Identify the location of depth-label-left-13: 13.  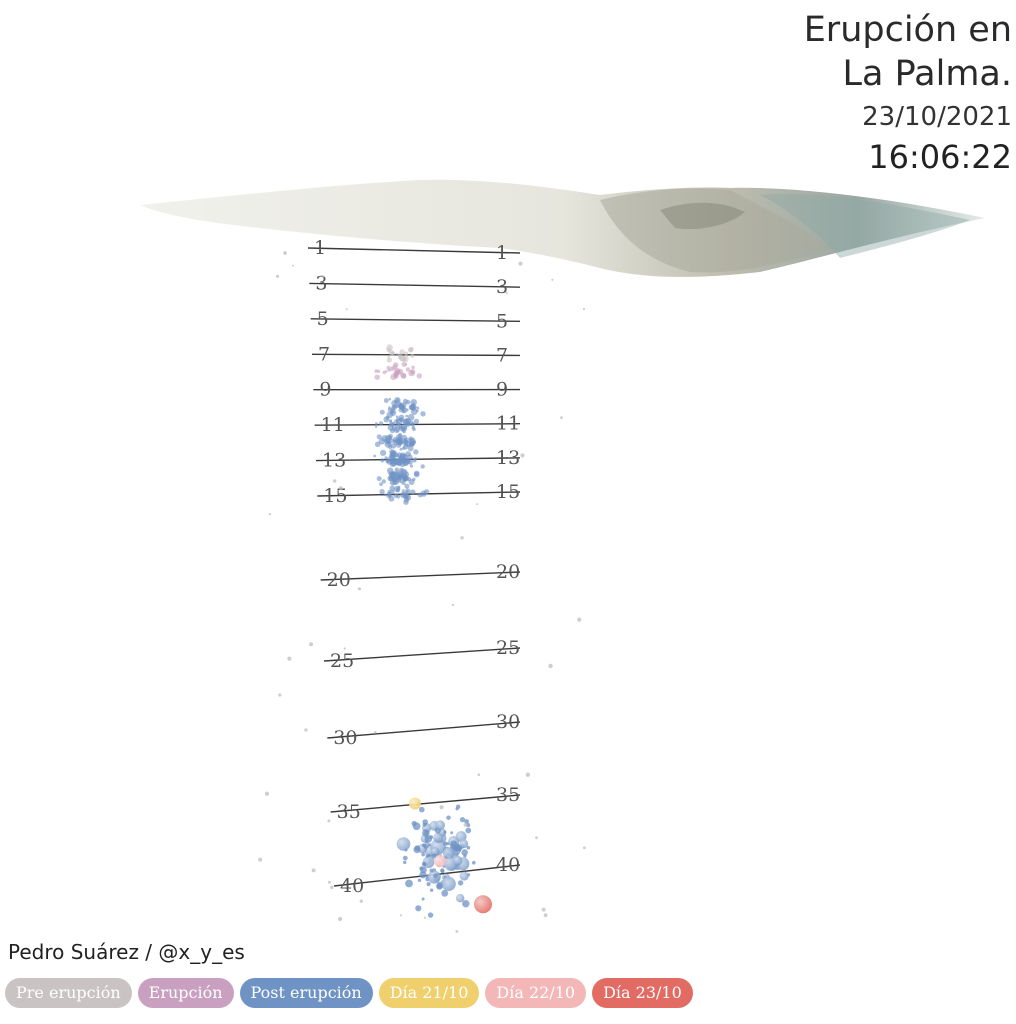
(334, 461).